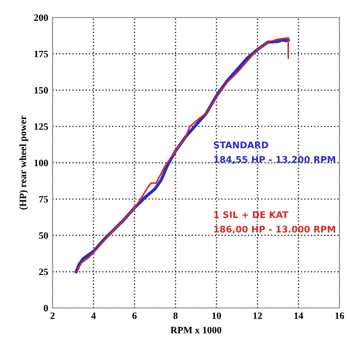 This screenshot has width=350, height=350. What do you see at coordinates (41, 17) in the screenshot?
I see `y-tick-label: 200` at bounding box center [41, 17].